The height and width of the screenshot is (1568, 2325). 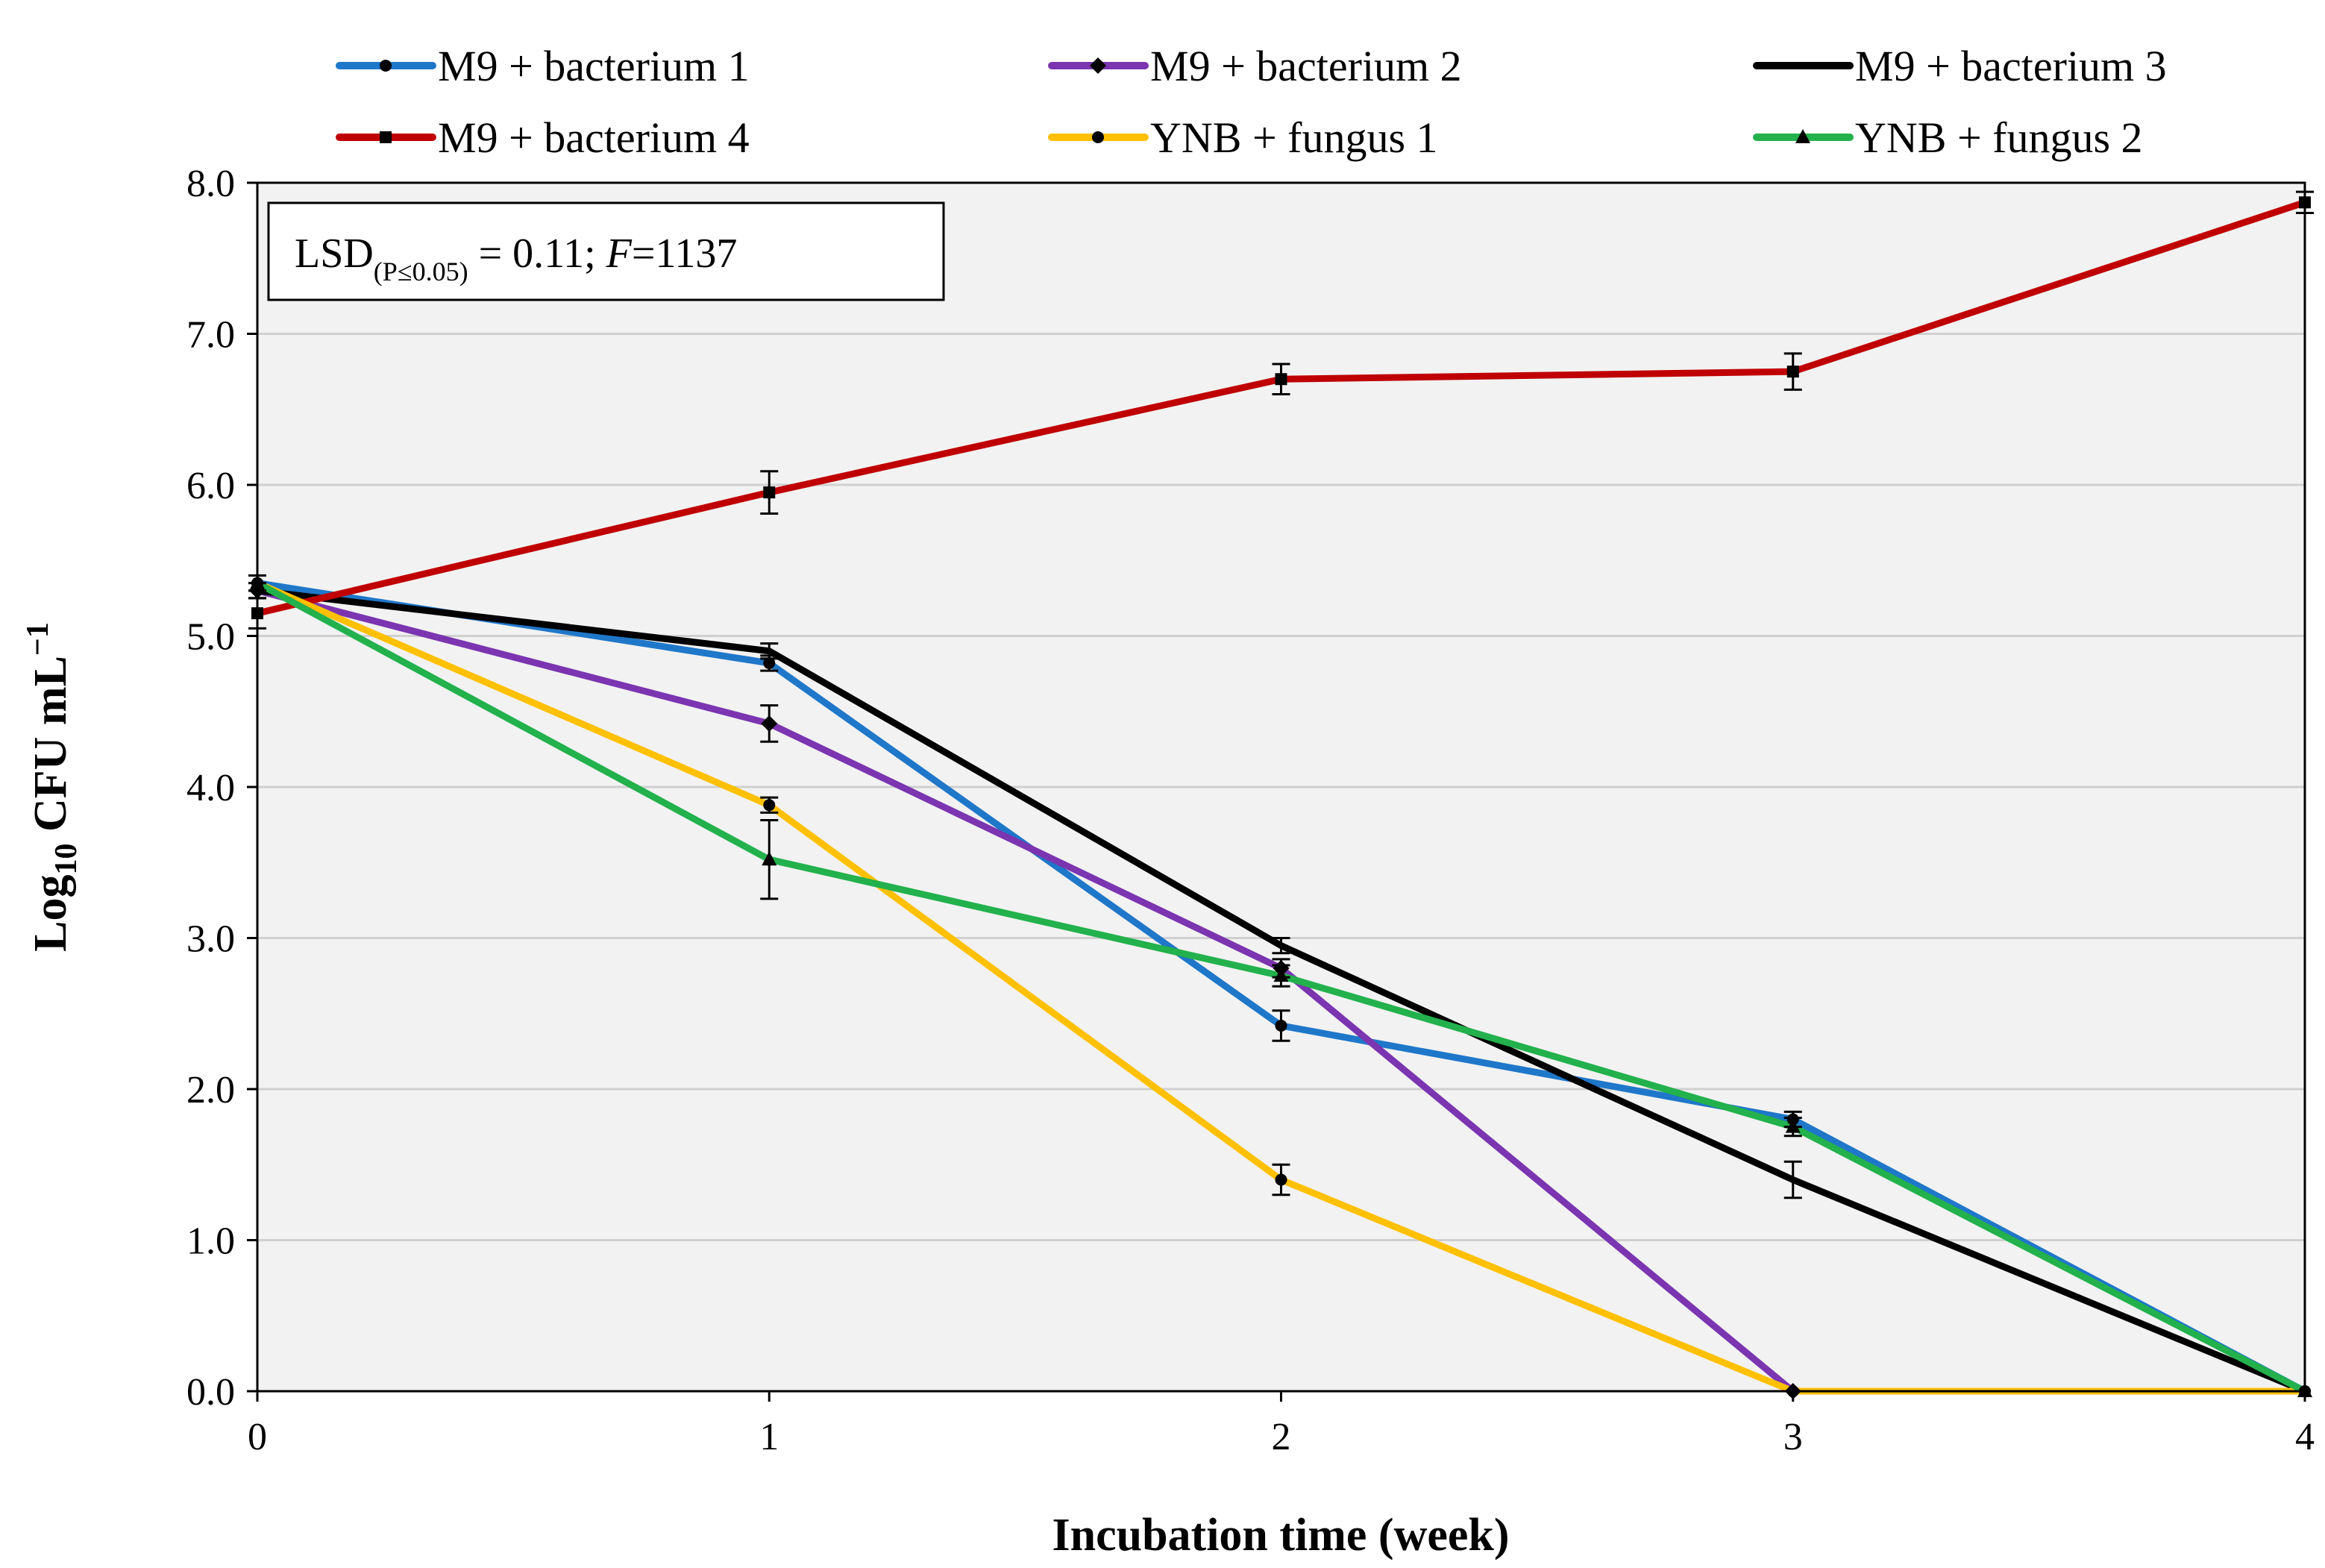 I want to click on y-tick-label: 8.0, so click(x=210, y=184).